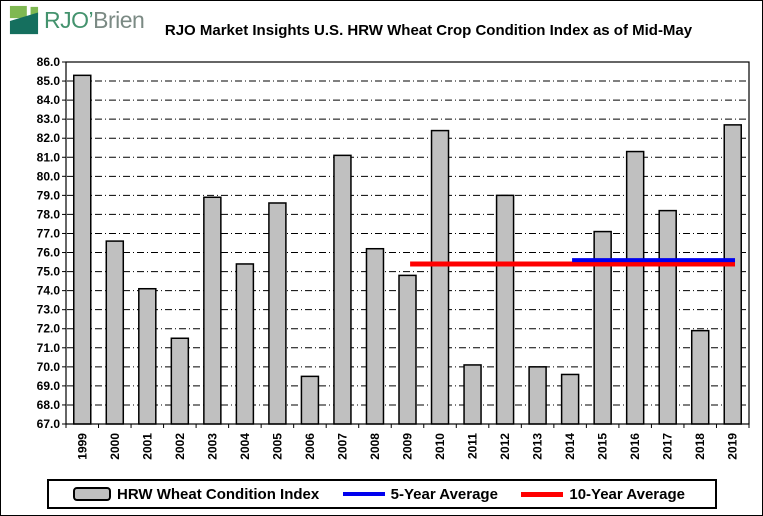  What do you see at coordinates (310, 446) in the screenshot?
I see `x-label-2006: 2006` at bounding box center [310, 446].